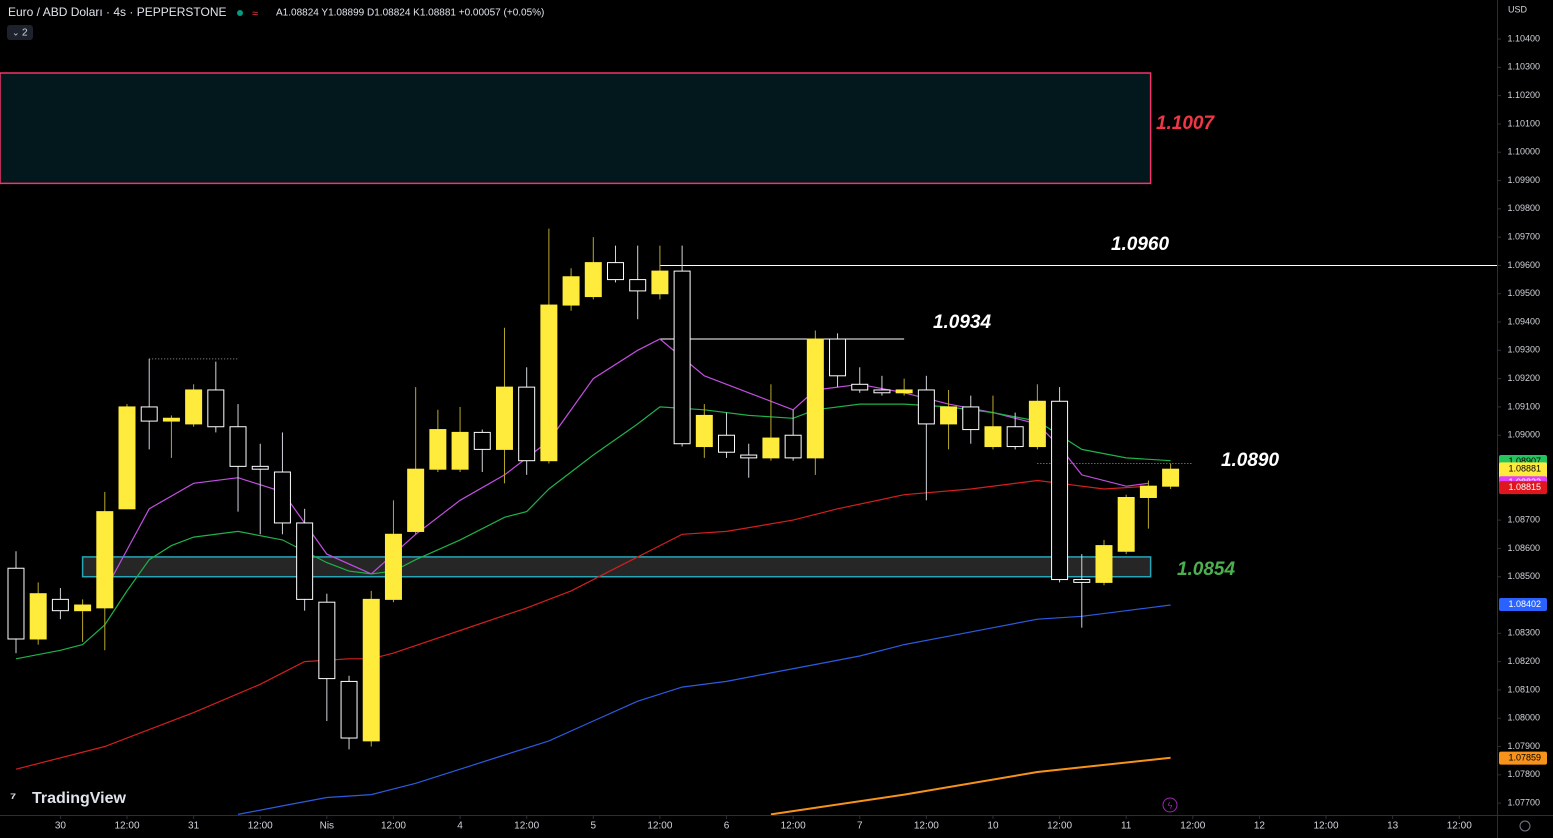 This screenshot has width=1553, height=838. I want to click on y-tick-label: 1.09100, so click(1523, 406).